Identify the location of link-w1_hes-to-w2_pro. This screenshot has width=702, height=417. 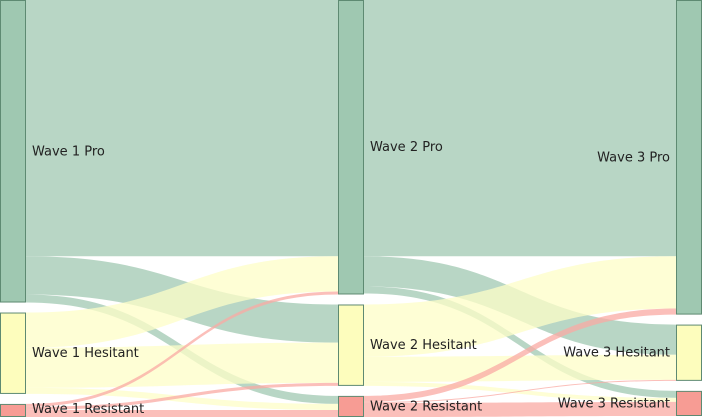
(182, 302).